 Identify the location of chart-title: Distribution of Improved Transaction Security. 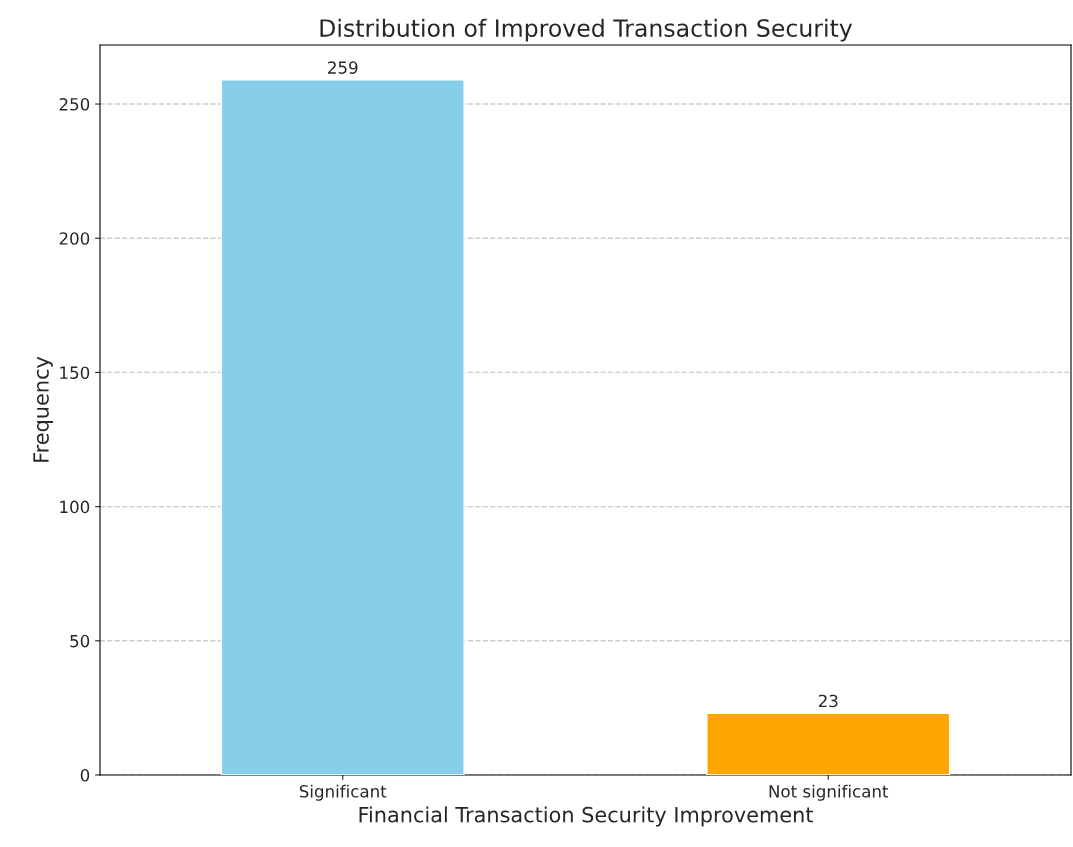
(586, 30).